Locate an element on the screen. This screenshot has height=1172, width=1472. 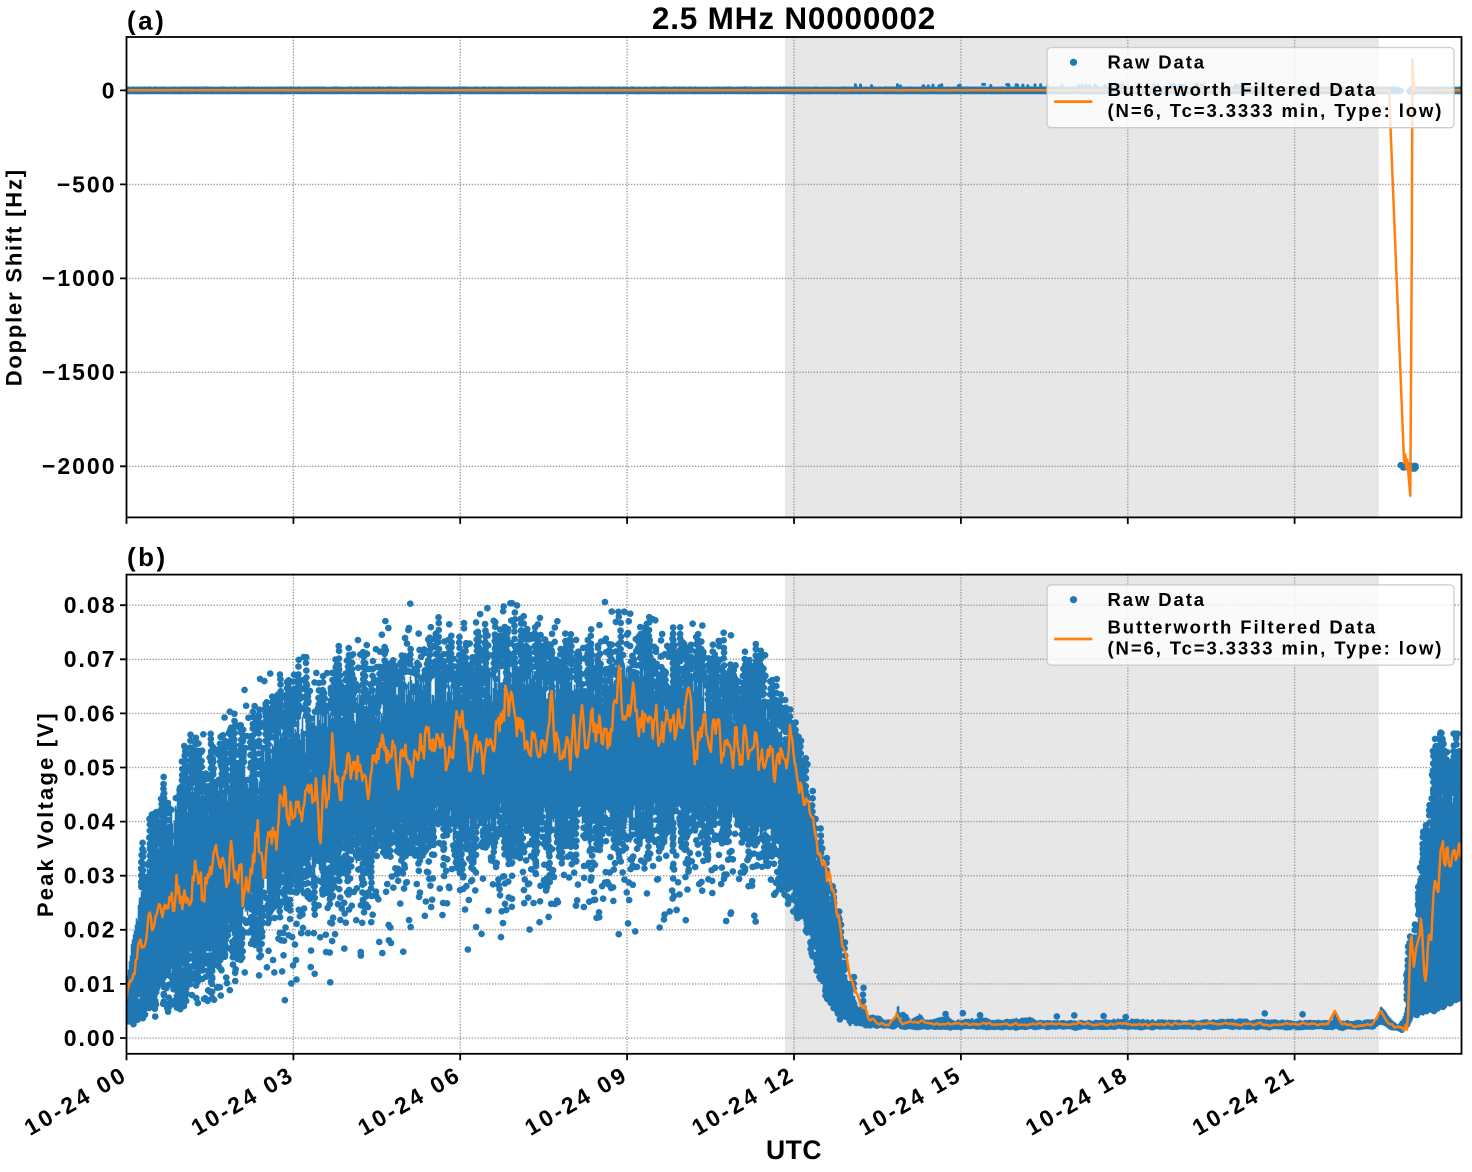
svg-text: 0.03 is located at coordinates (90, 876).